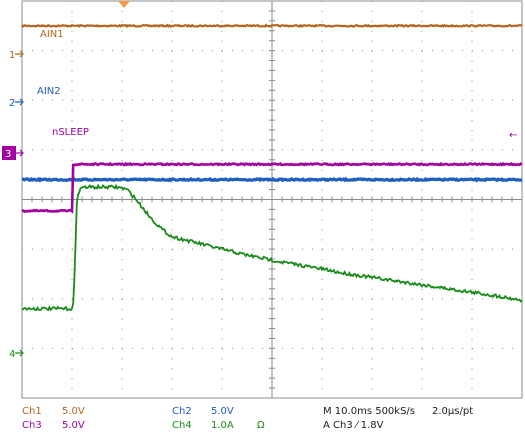  I want to click on ch1-marker-arrow, so click(19, 54).